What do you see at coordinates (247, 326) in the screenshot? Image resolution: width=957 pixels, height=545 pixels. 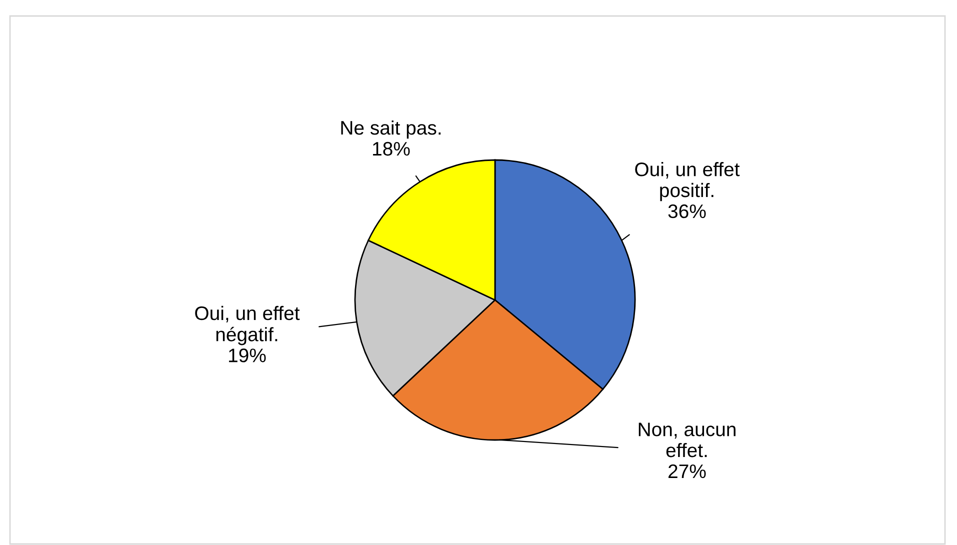 I see `slice-label: Oui, un effet négatif.` at bounding box center [247, 326].